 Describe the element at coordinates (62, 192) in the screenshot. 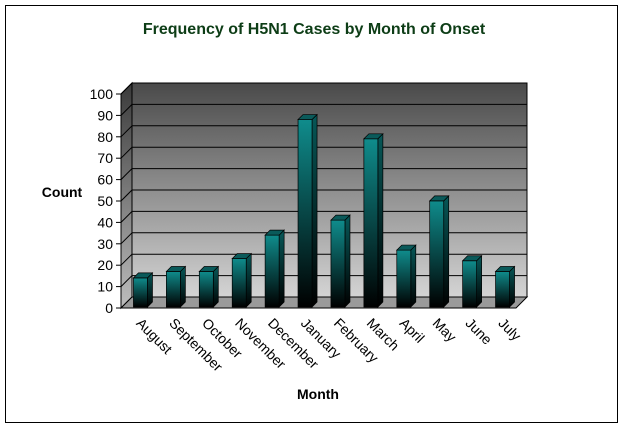

I see `y-axis-title: Count` at that location.